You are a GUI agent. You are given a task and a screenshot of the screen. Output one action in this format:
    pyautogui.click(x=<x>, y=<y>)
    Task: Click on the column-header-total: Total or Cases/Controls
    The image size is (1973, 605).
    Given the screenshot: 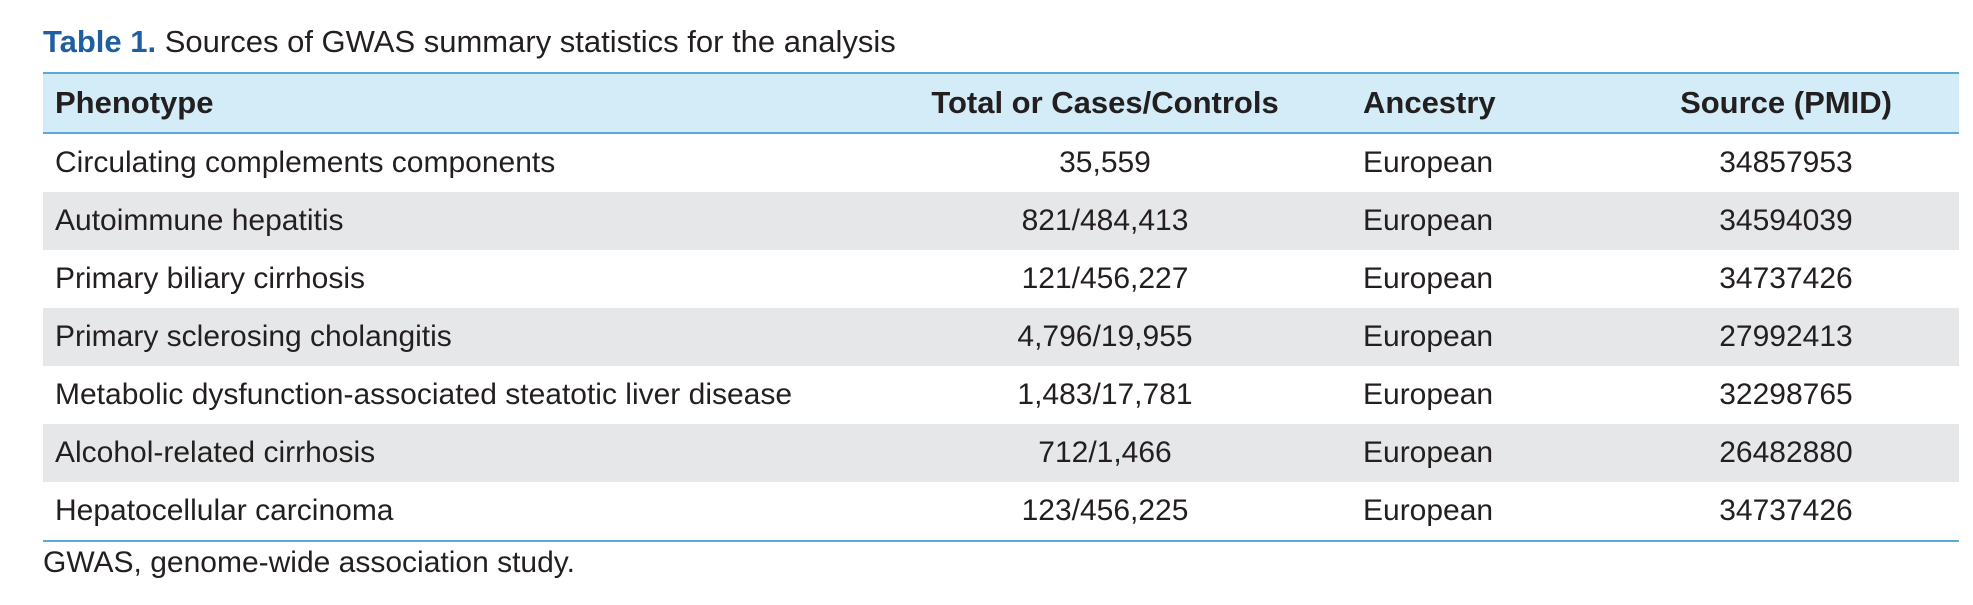 What is the action you would take?
    pyautogui.click(x=1105, y=102)
    